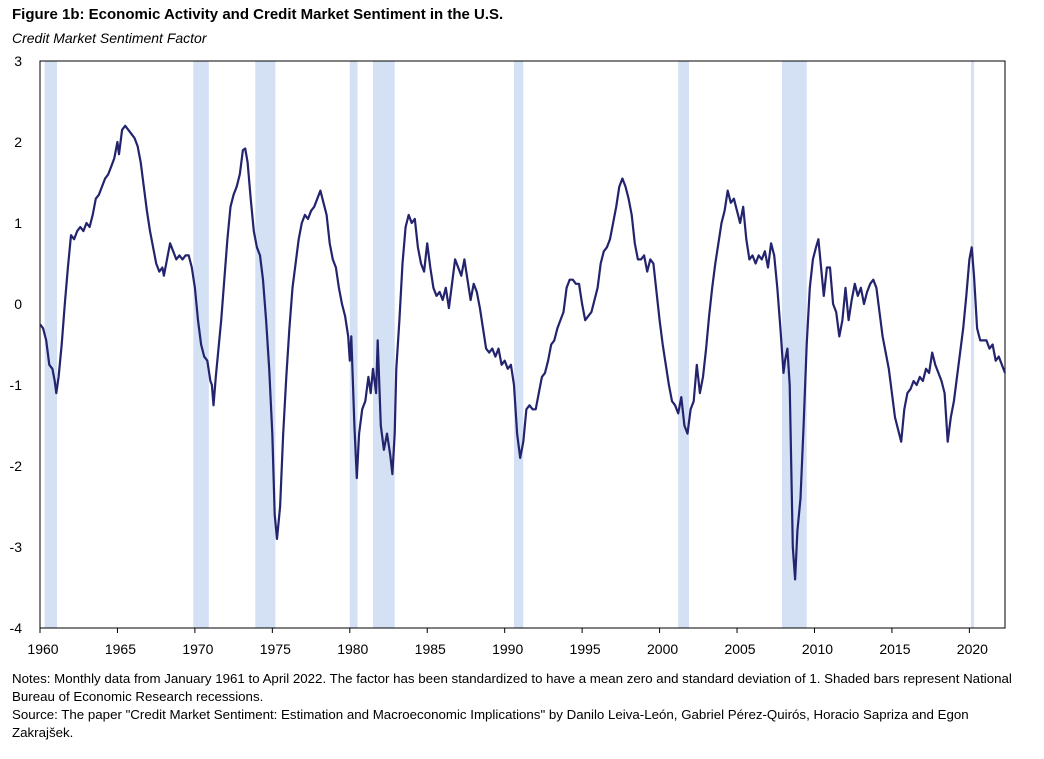 The width and height of the screenshot is (1044, 759). Describe the element at coordinates (109, 38) in the screenshot. I see `chart-subtitle: Credit Market Sentiment Factor` at that location.